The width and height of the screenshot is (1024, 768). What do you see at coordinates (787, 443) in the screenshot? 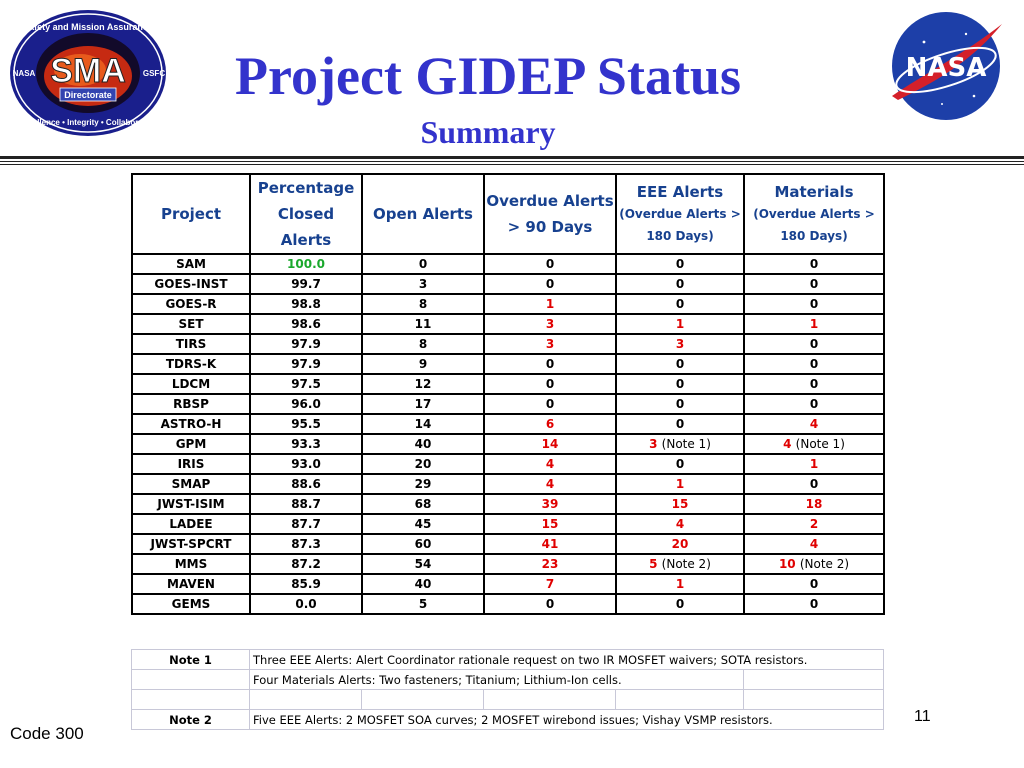
I see `materials-alerts: 4` at bounding box center [787, 443].